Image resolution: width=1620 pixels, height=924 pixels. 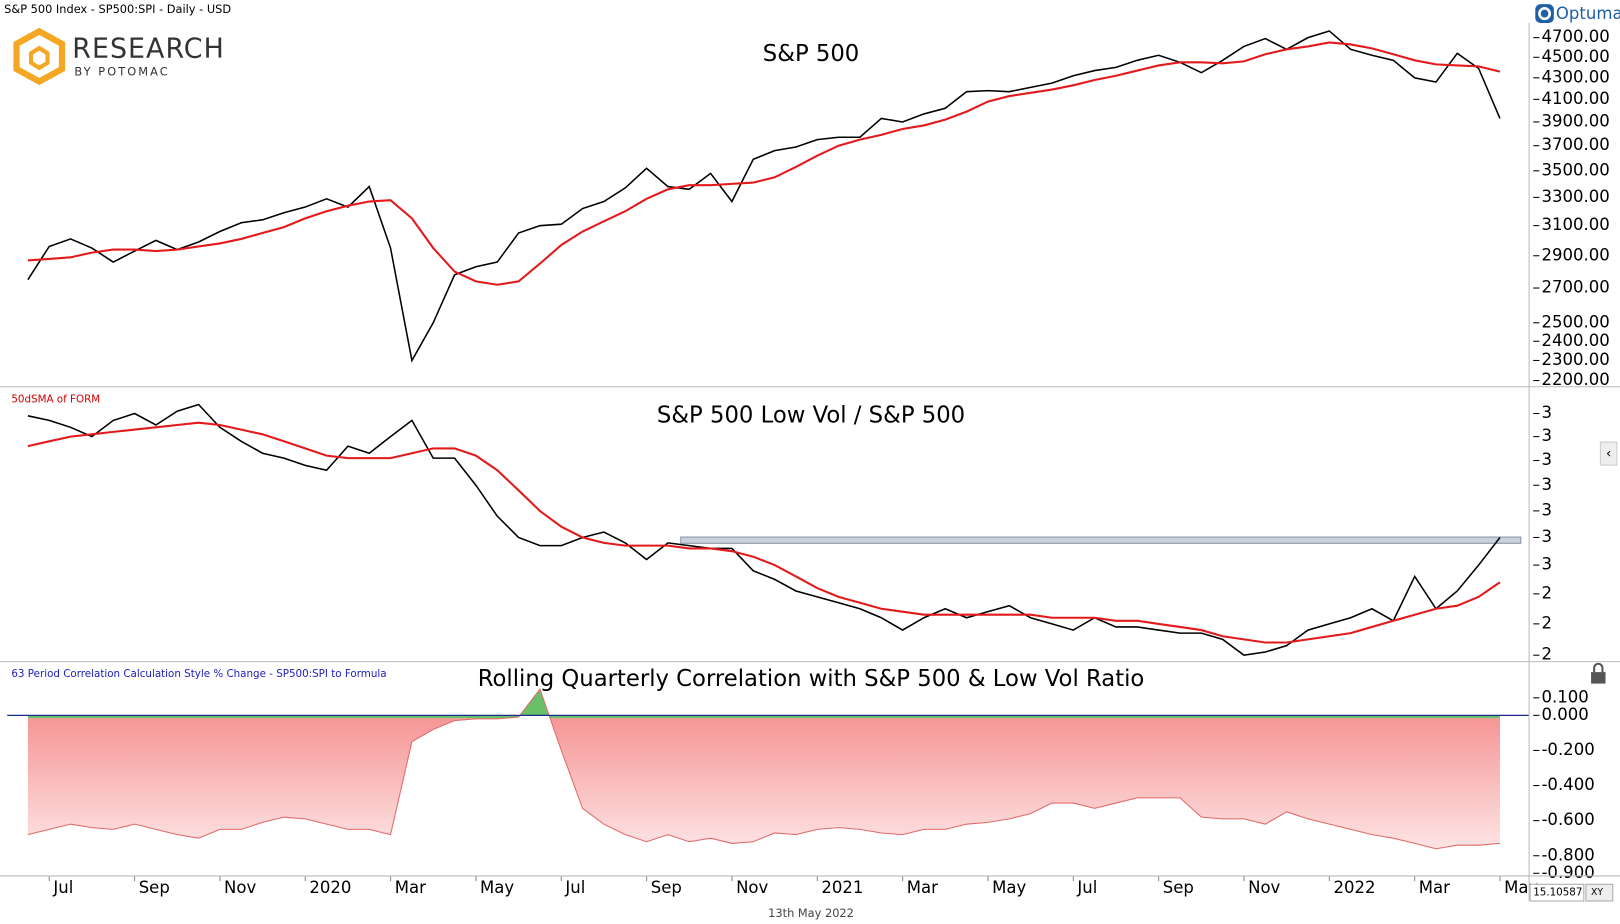 I want to click on collapse-icon: ‹, so click(x=1608, y=454).